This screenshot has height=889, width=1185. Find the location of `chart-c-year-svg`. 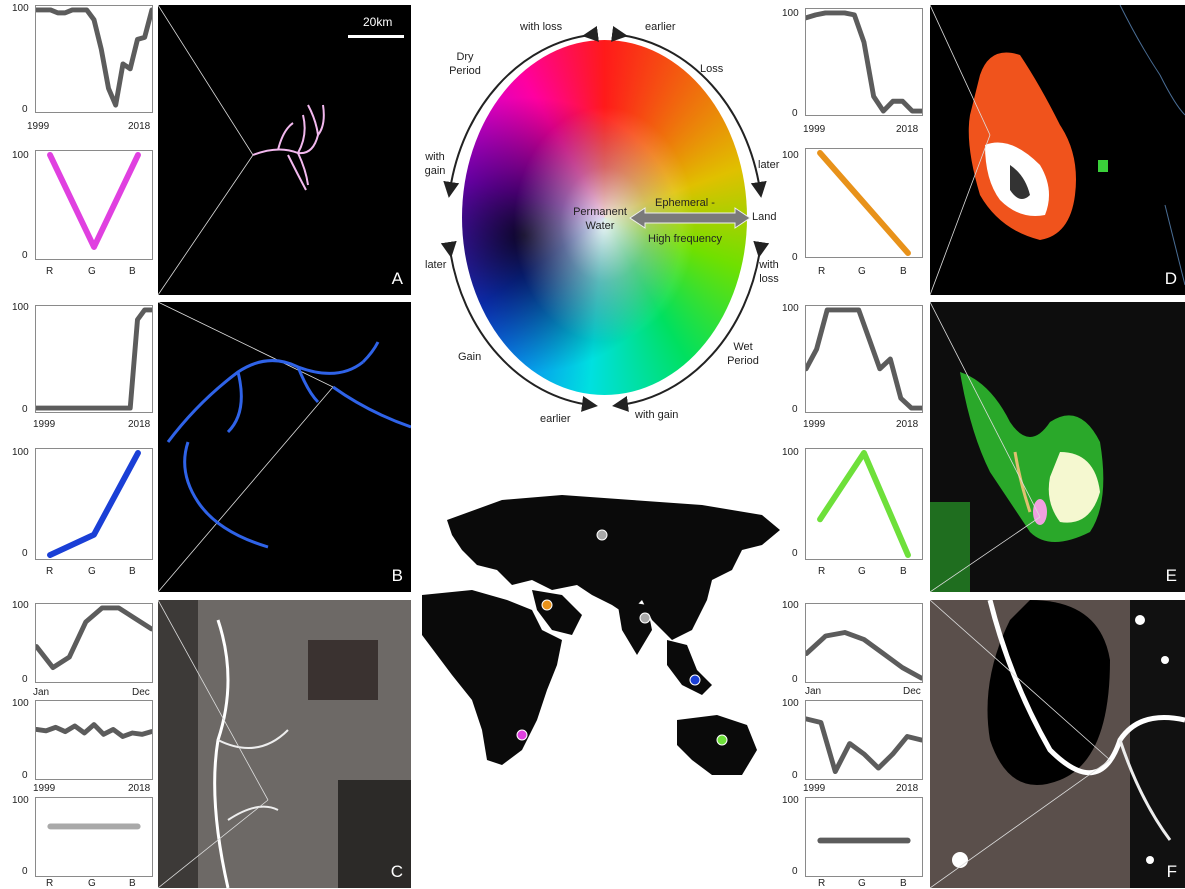

chart-c-year-svg is located at coordinates (94, 730).